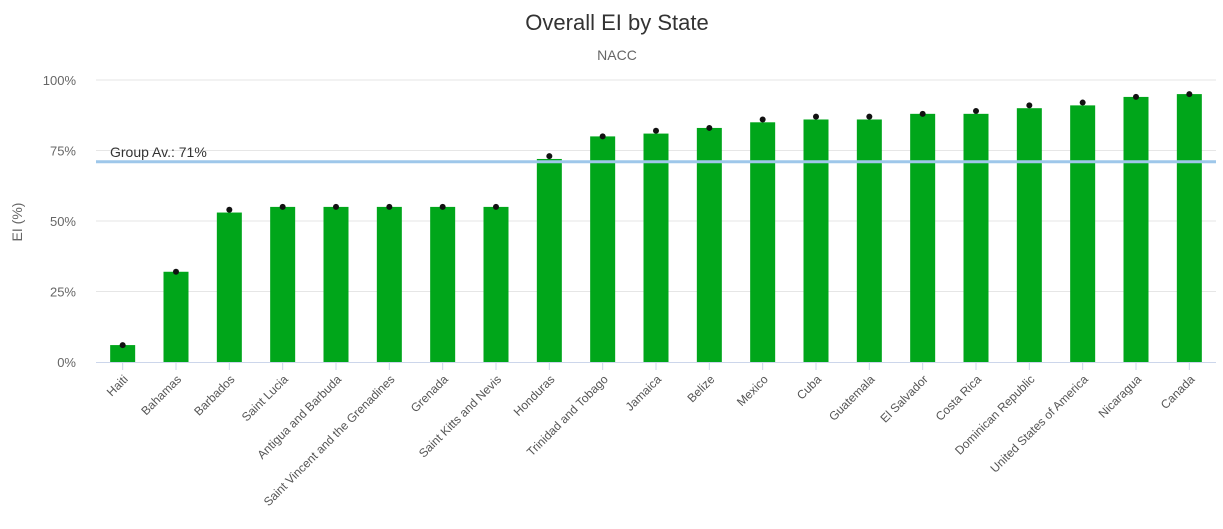  What do you see at coordinates (644, 393) in the screenshot?
I see `x-tick-label: Jamaica` at bounding box center [644, 393].